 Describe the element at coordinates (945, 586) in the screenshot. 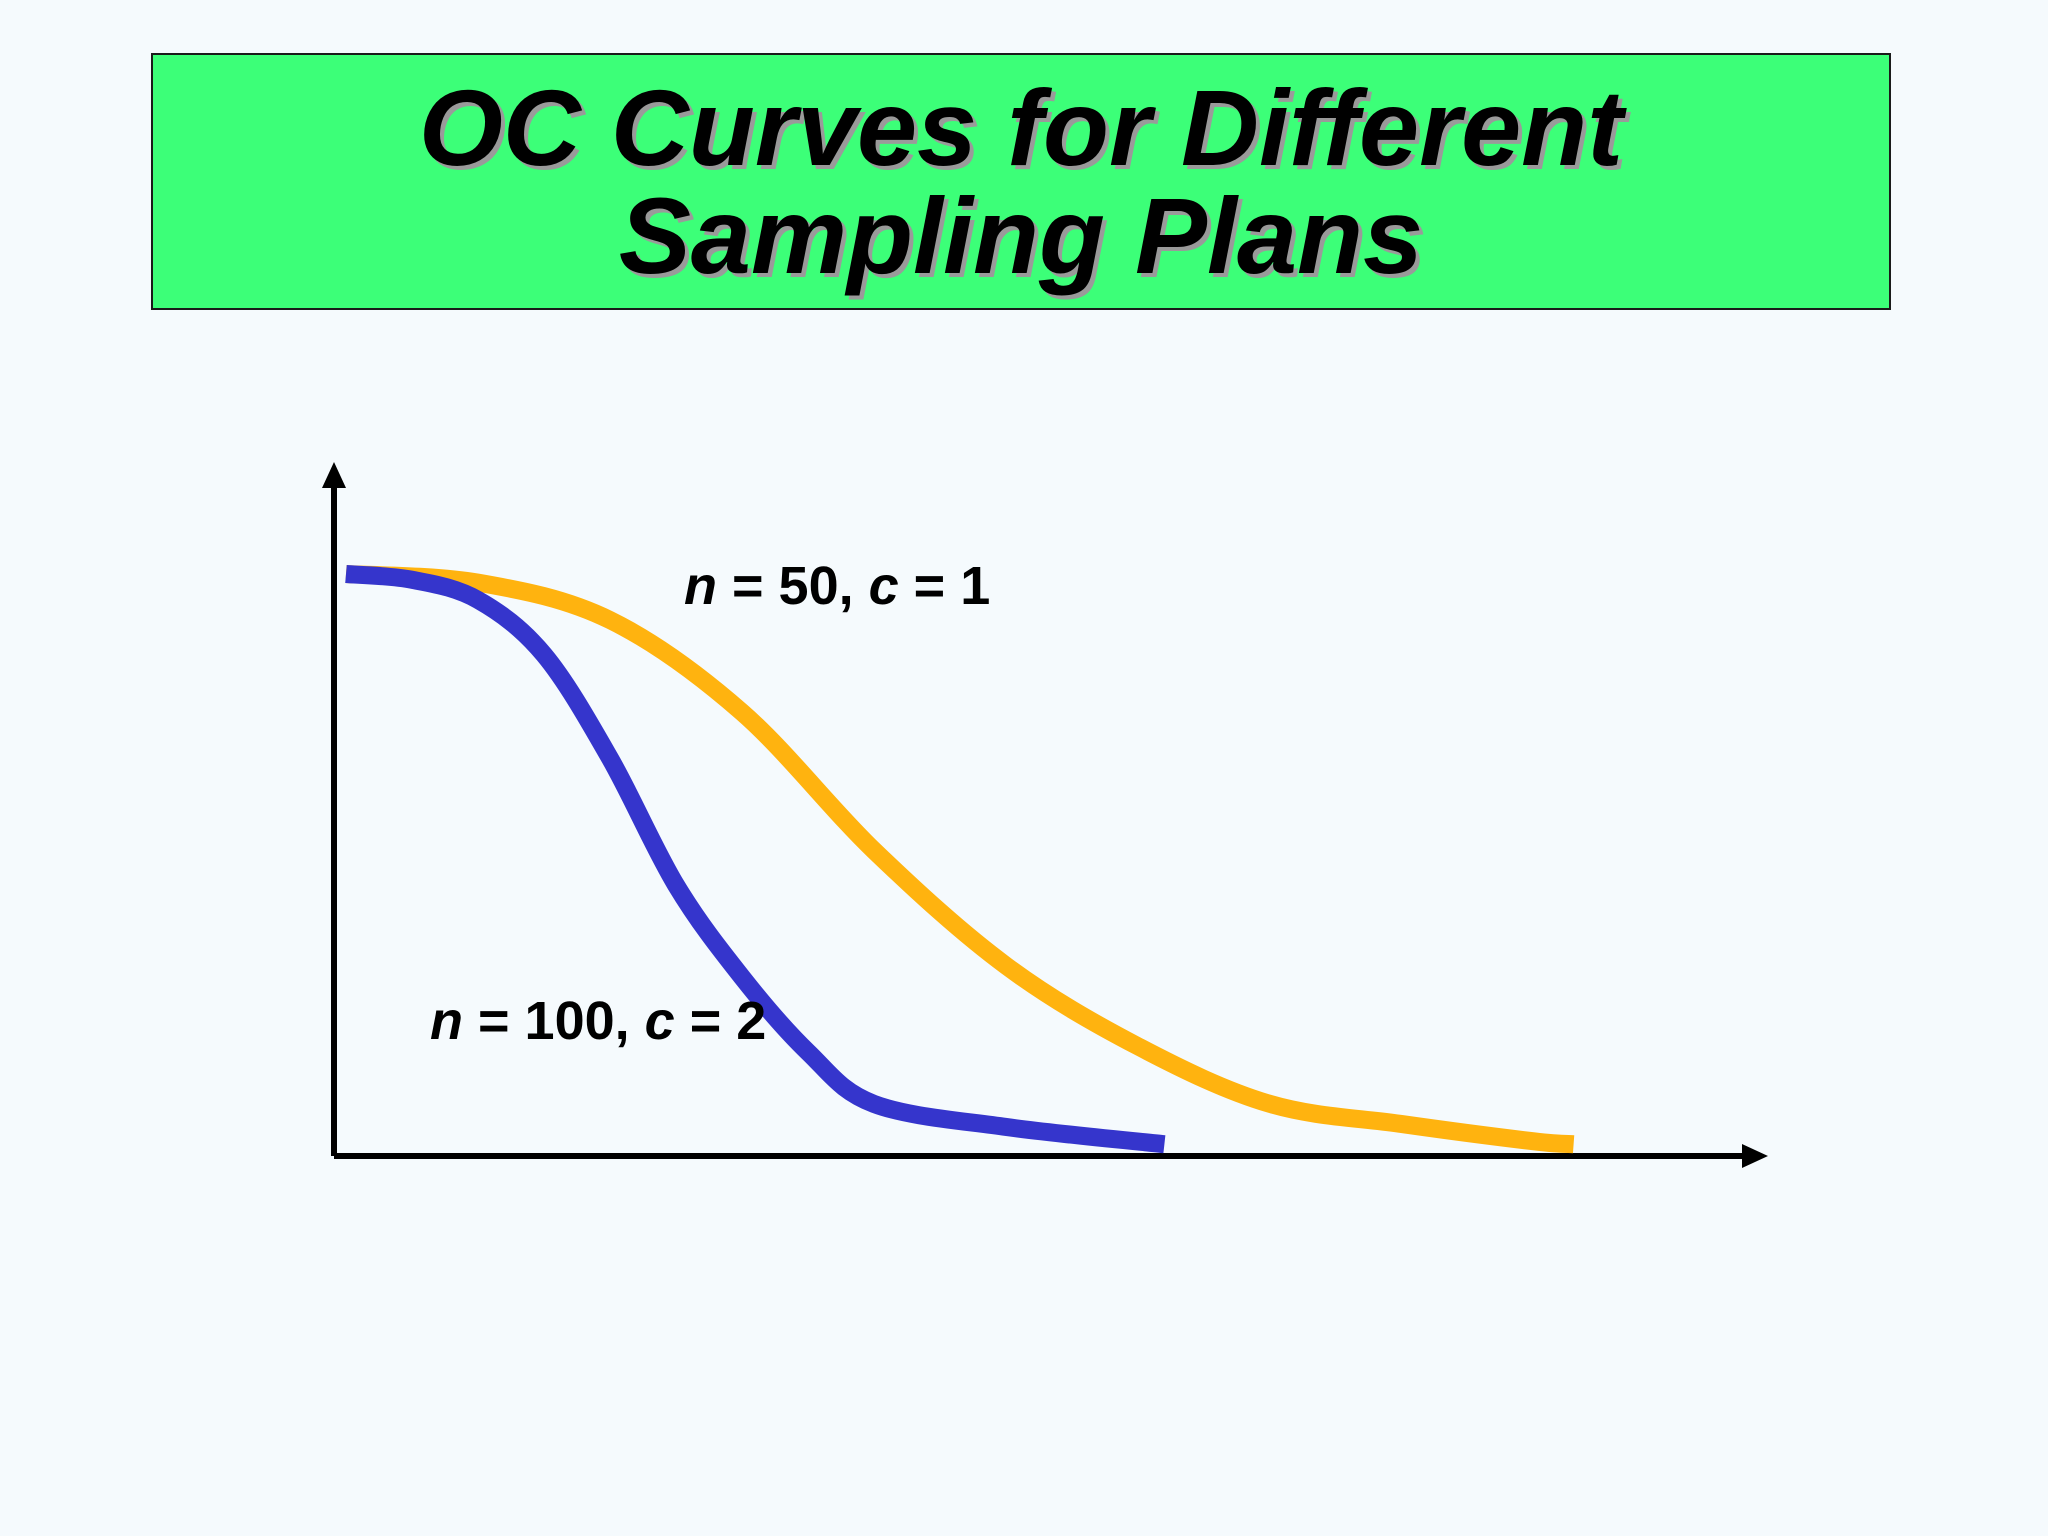

I see `series-label-n50-c1-c-value: = 1` at that location.